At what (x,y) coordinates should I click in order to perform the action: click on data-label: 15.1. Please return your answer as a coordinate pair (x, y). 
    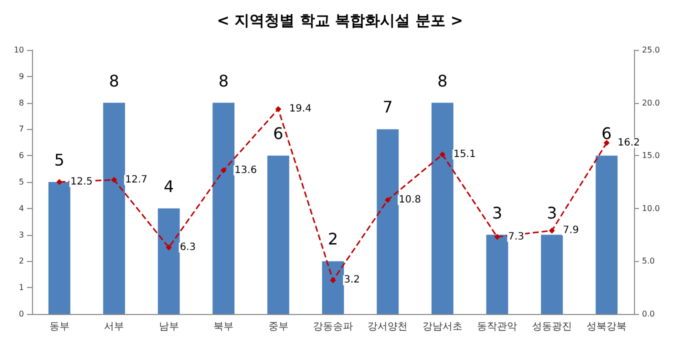
    Looking at the image, I should click on (464, 154).